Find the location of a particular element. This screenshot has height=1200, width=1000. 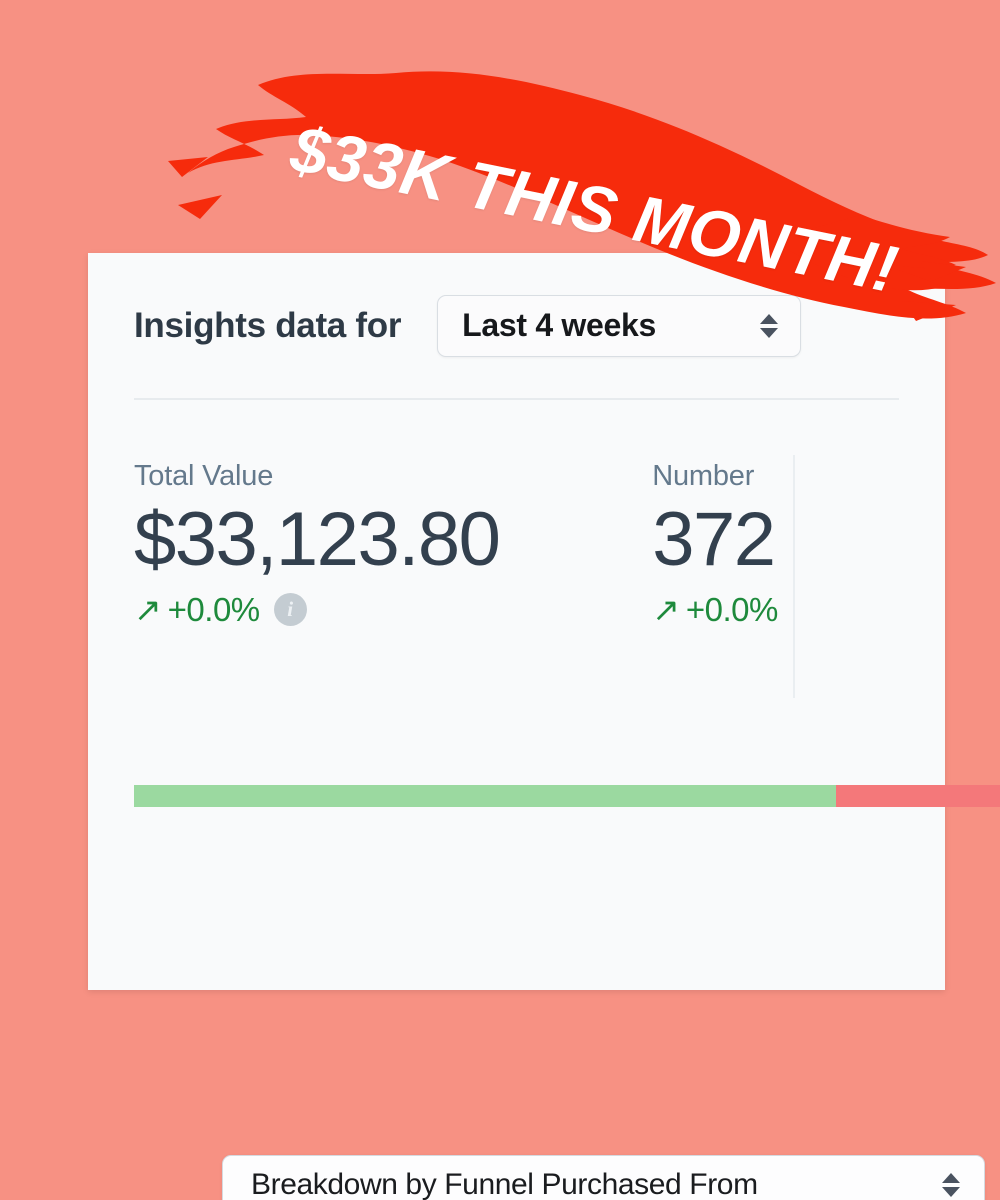

metric-label: Total Value is located at coordinates (204, 476).